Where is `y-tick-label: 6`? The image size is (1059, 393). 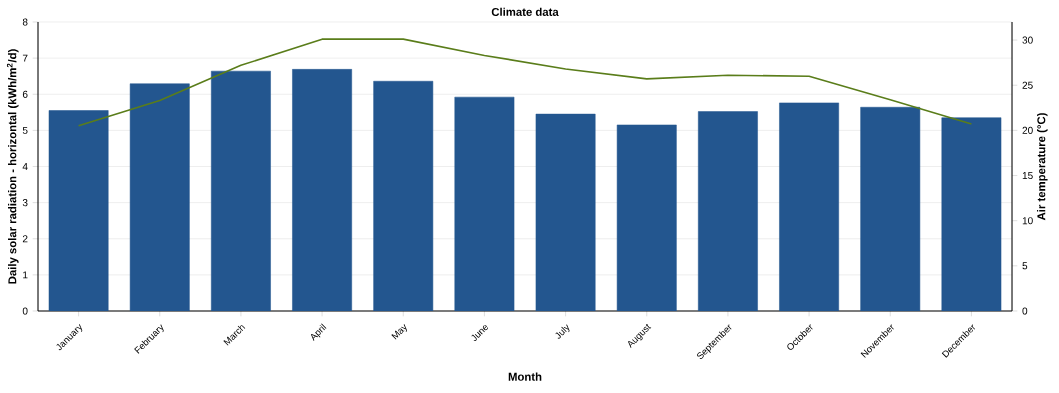
y-tick-label: 6 is located at coordinates (25, 94).